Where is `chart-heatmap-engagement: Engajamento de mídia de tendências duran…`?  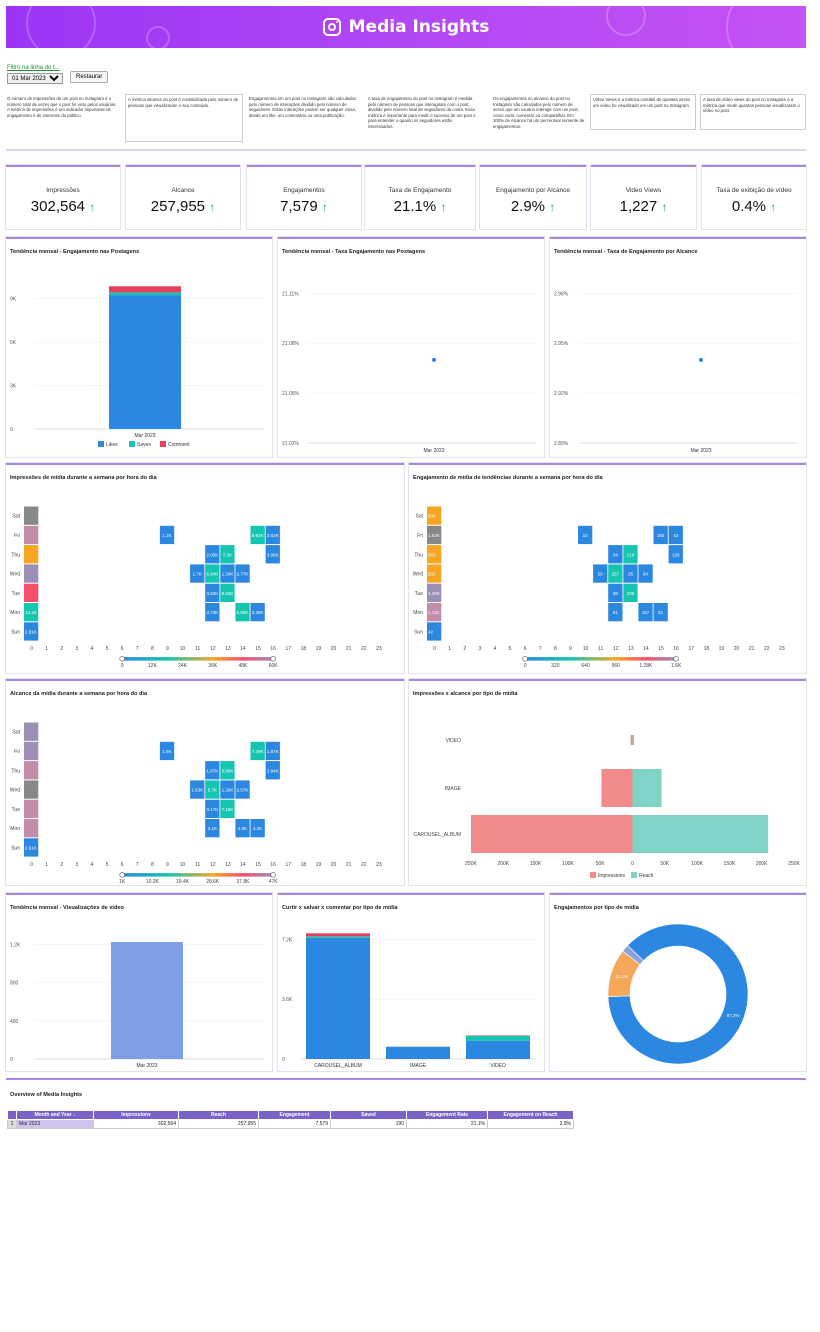
chart-heatmap-engagement: Engajamento de mídia de tendências duran… is located at coordinates (607, 568).